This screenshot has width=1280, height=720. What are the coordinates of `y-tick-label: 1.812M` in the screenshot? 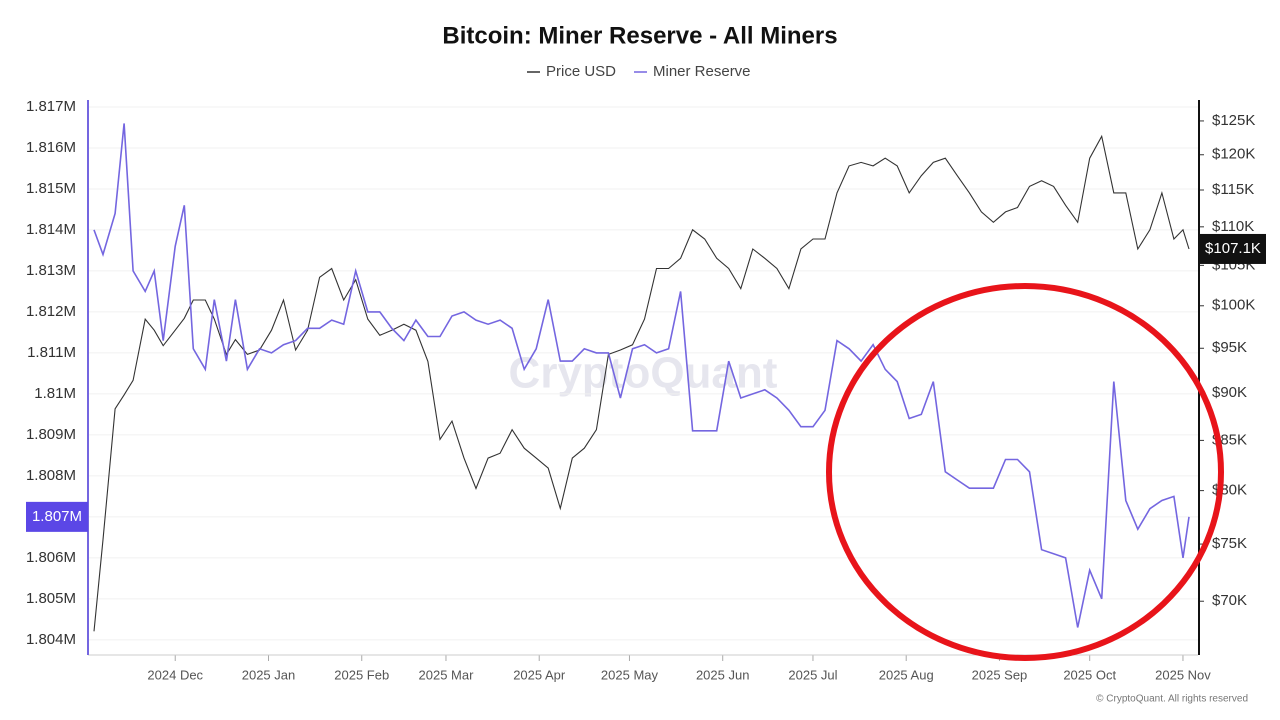 It's located at (51, 311).